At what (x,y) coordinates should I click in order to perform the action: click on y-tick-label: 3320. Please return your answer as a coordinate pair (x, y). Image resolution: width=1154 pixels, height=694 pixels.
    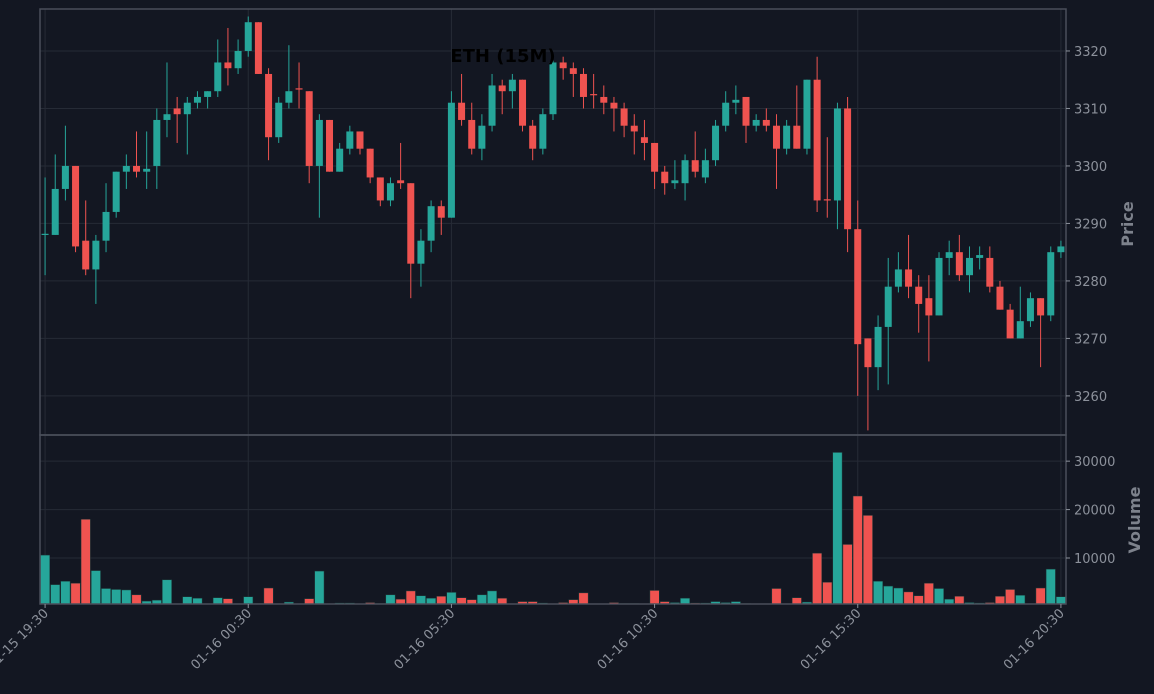
    Looking at the image, I should click on (1090, 52).